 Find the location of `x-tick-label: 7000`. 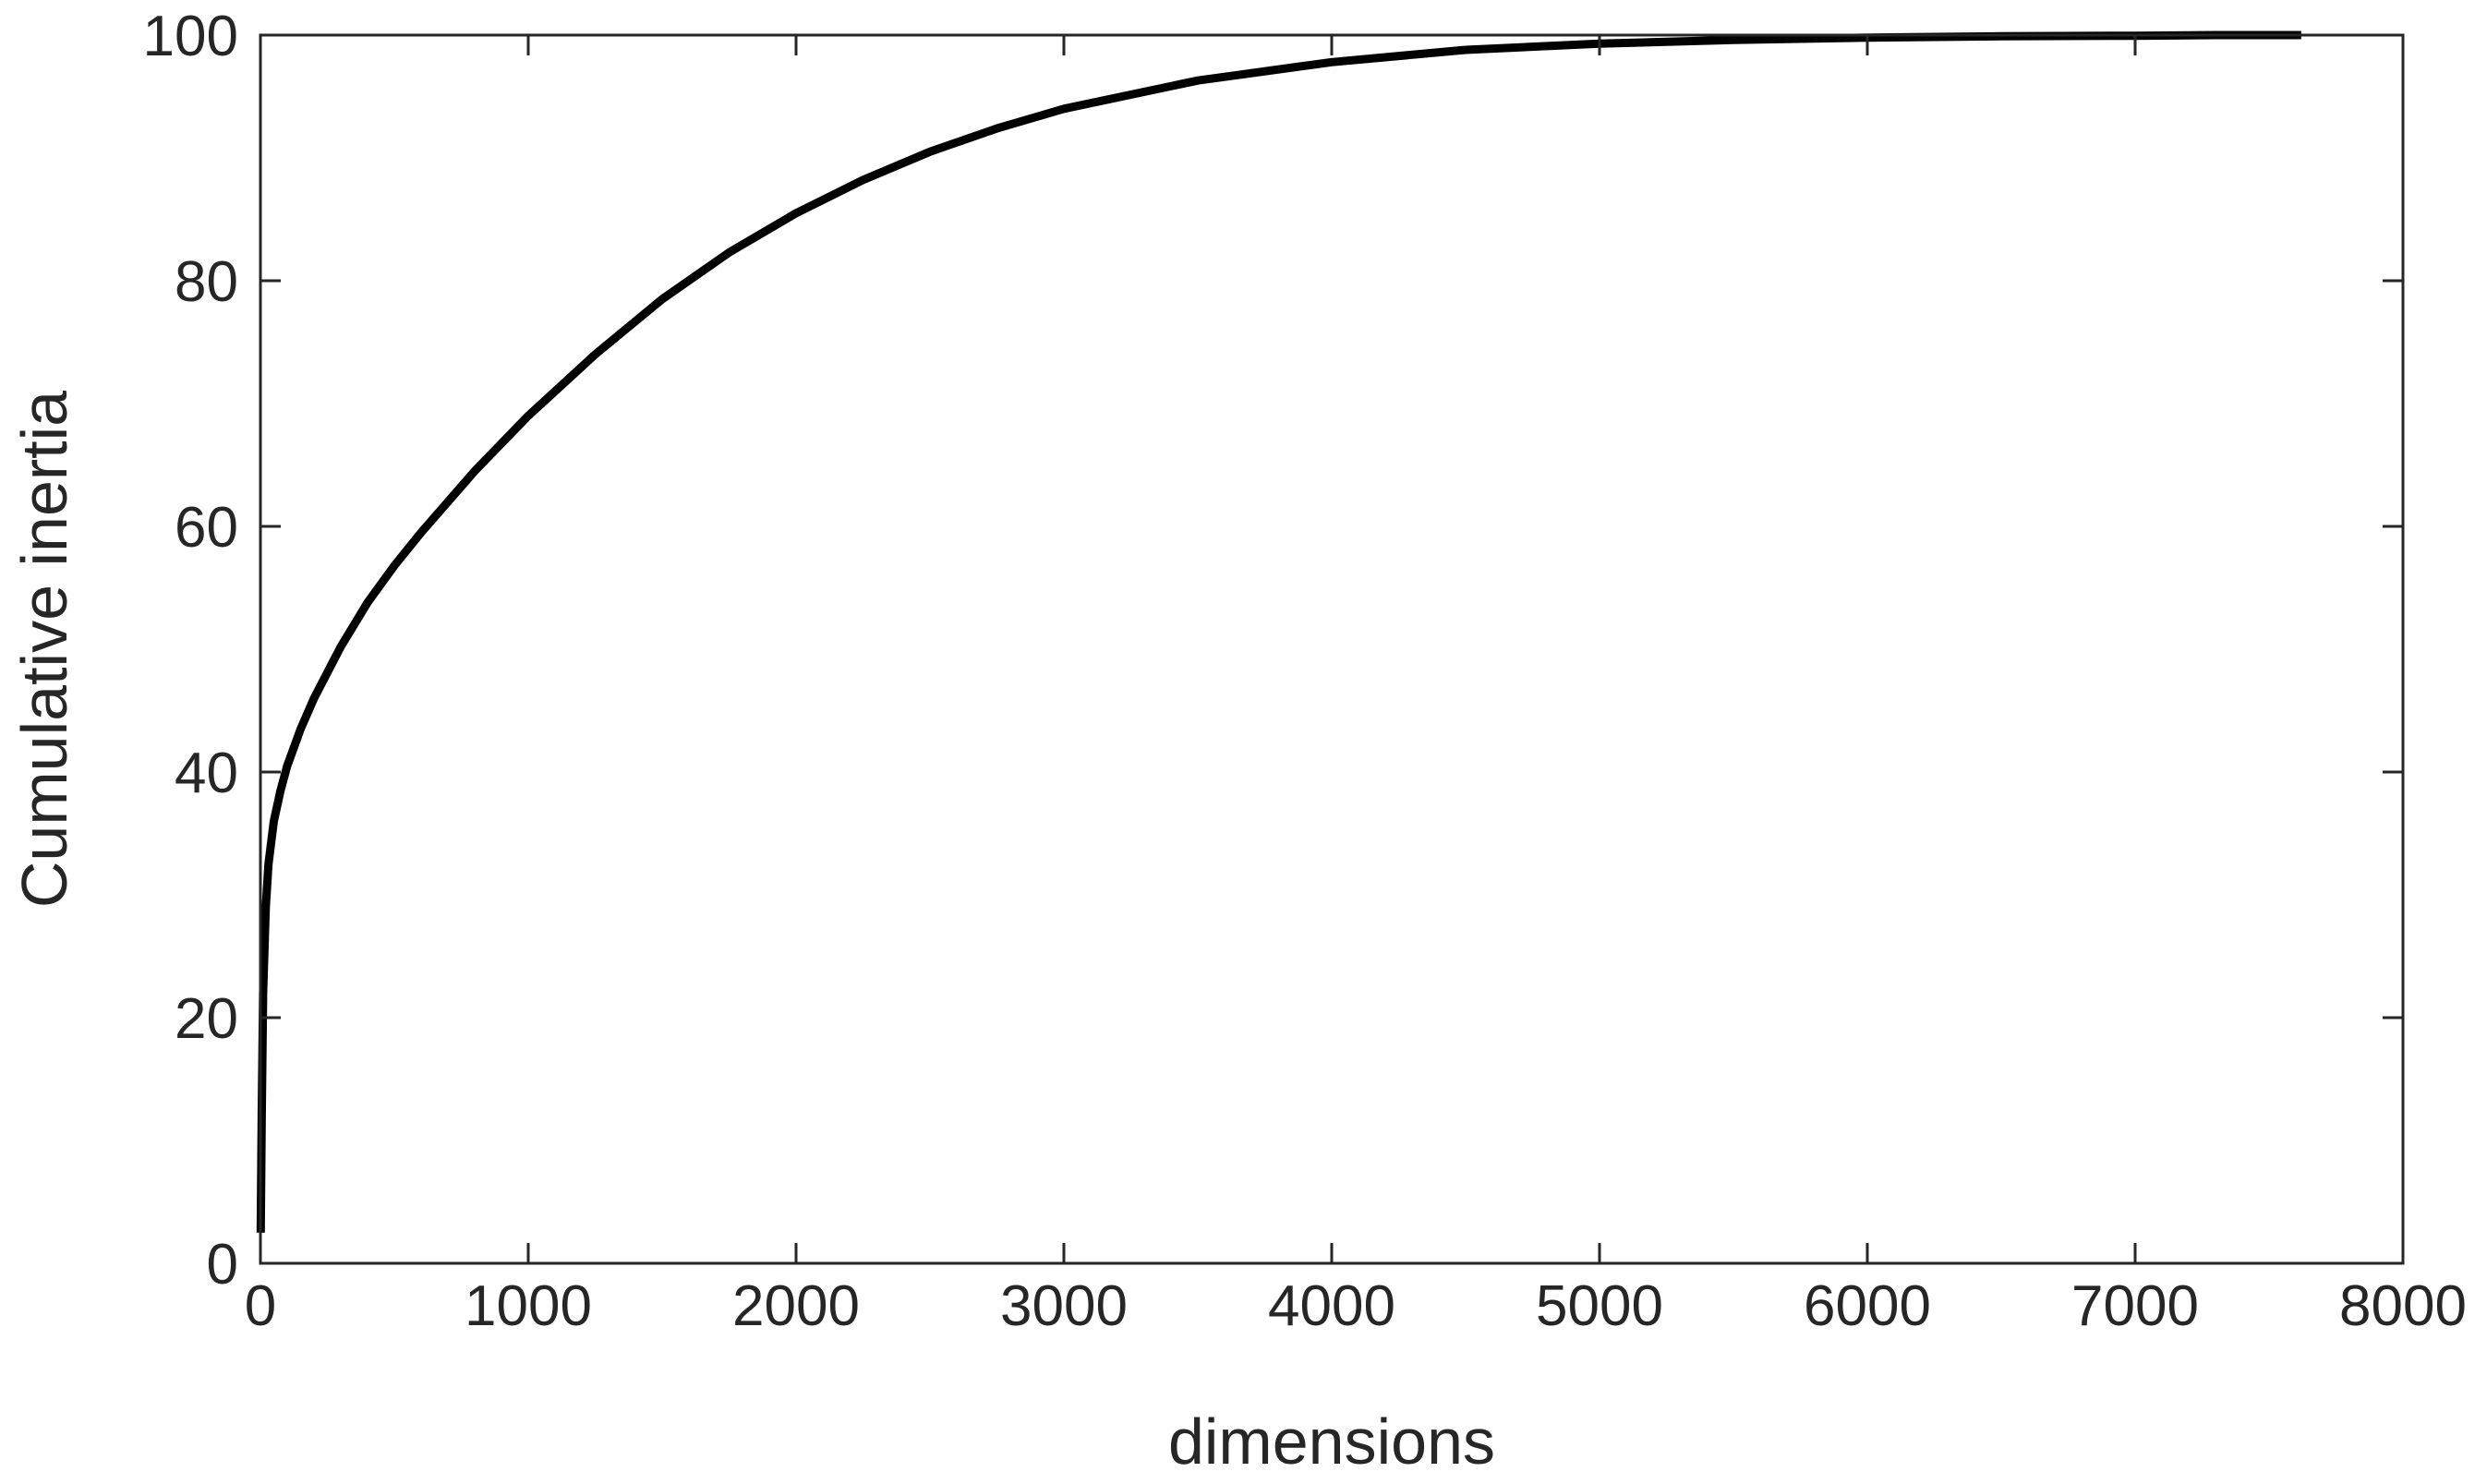

x-tick-label: 7000 is located at coordinates (2135, 1306).